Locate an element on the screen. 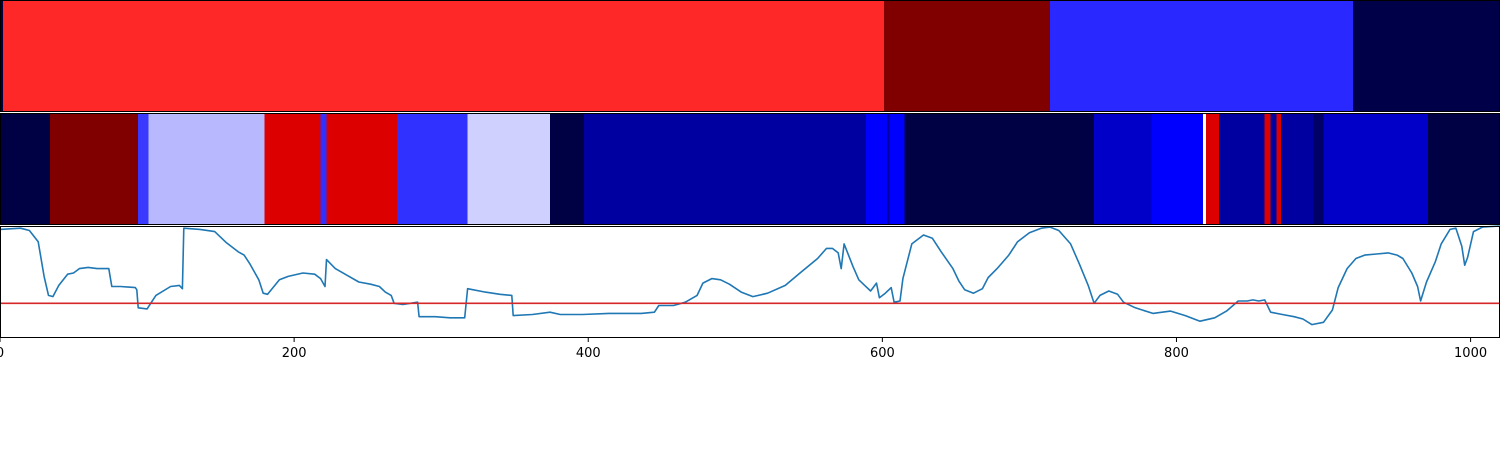  x-tick-label: 400 is located at coordinates (588, 353).